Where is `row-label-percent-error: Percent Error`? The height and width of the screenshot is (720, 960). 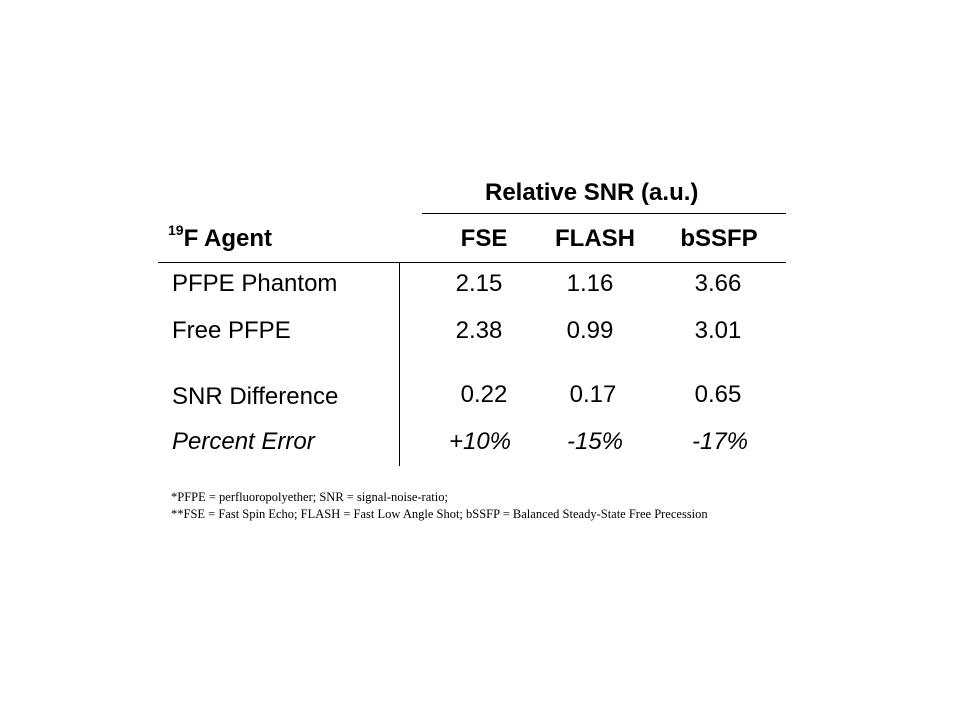 row-label-percent-error: Percent Error is located at coordinates (243, 441).